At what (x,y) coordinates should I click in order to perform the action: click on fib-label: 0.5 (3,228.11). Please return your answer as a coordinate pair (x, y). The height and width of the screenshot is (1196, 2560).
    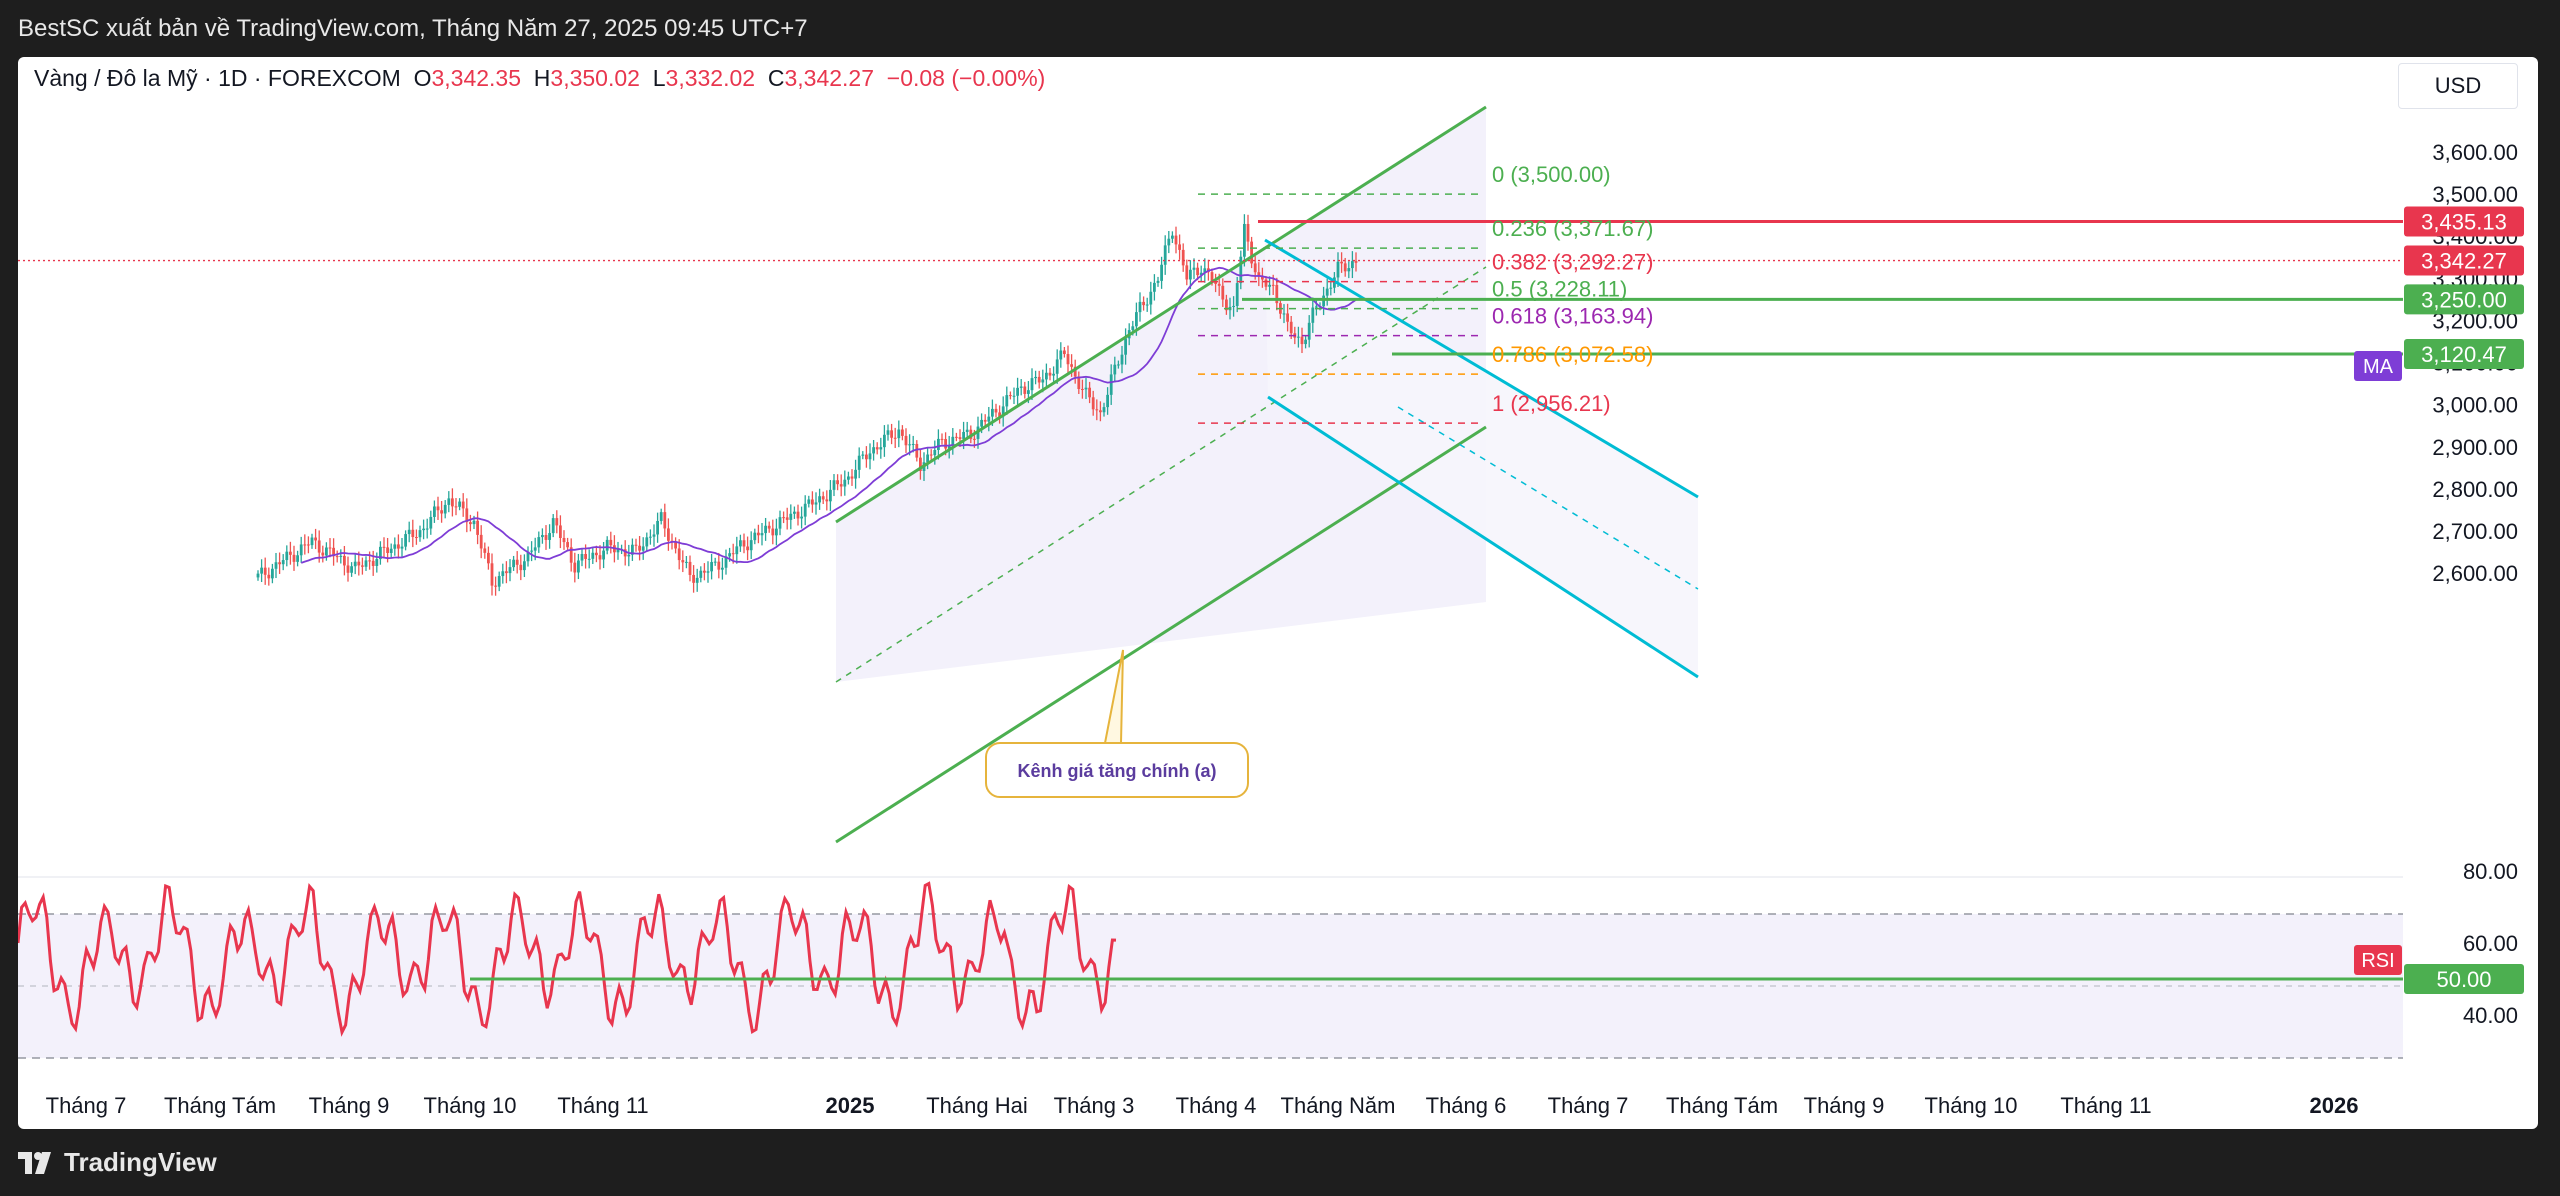
    Looking at the image, I should click on (1559, 289).